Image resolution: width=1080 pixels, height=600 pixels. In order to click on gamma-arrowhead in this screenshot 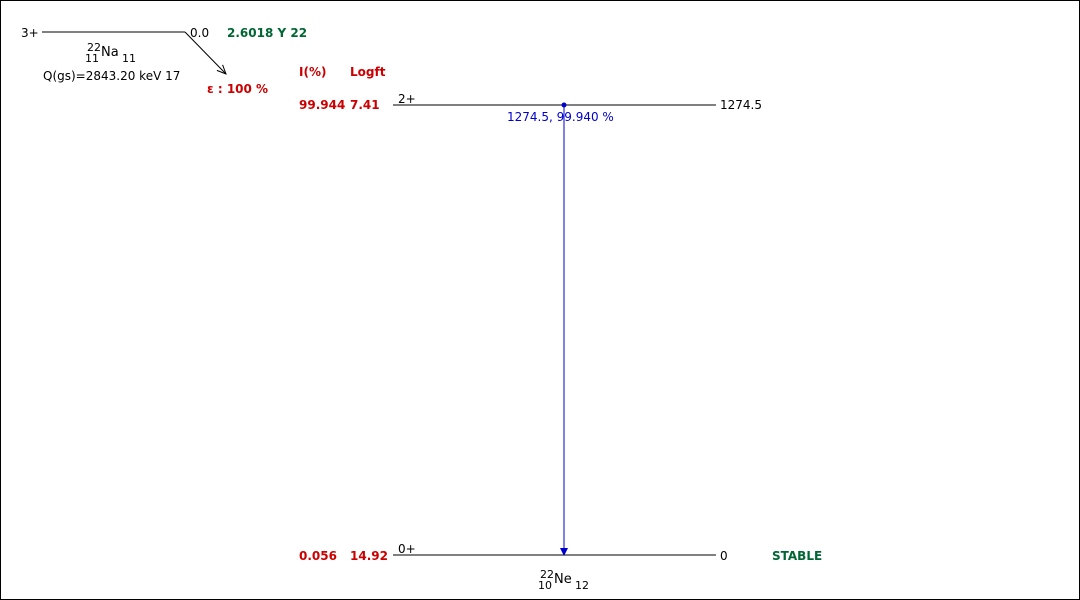, I will do `click(564, 552)`.